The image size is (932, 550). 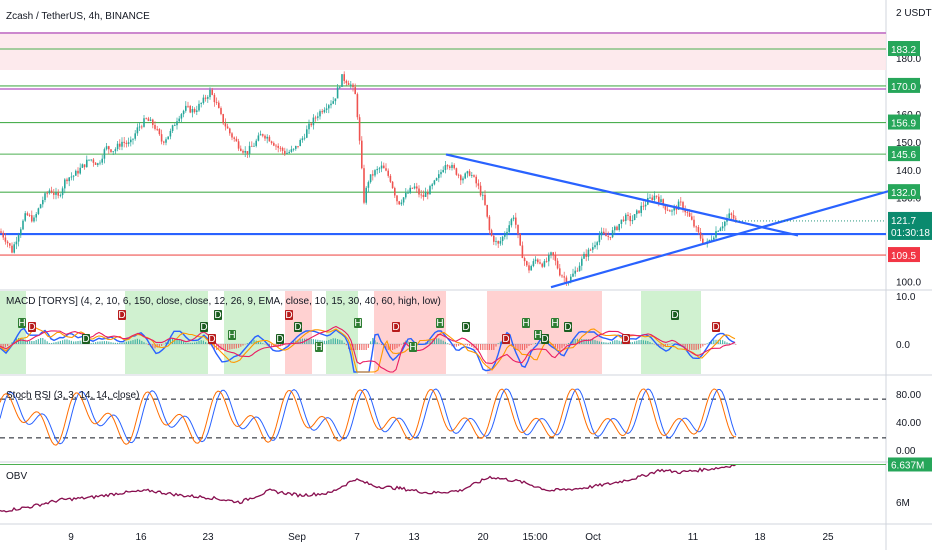 What do you see at coordinates (903, 50) in the screenshot?
I see `level-tag-label: 183.2` at bounding box center [903, 50].